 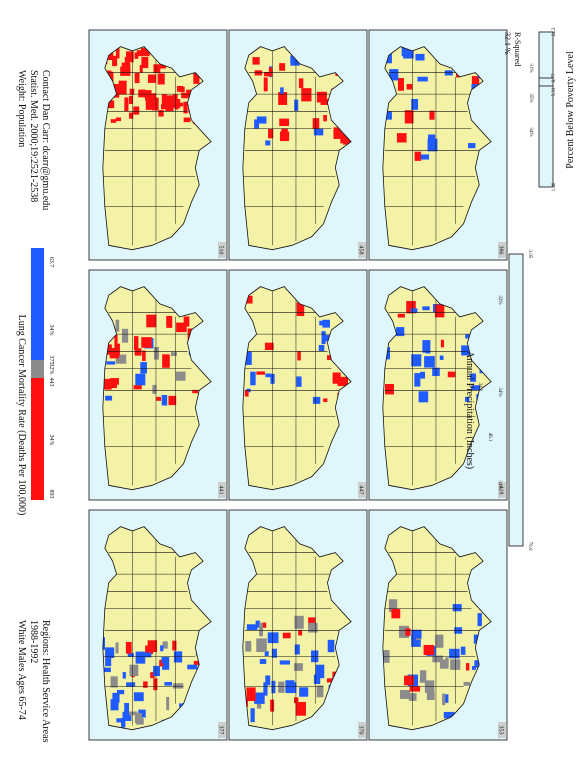 I want to click on map-panel-418: 418, so click(x=438, y=385).